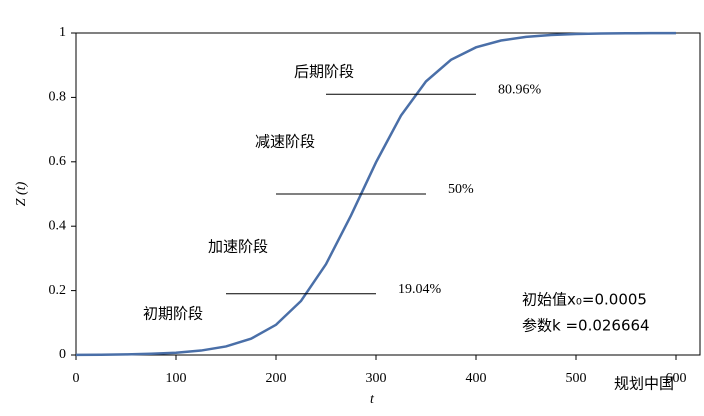 The width and height of the screenshot is (704, 416). Describe the element at coordinates (584, 300) in the screenshot. I see `parameter-text: 初始值x₀=0.0005` at that location.